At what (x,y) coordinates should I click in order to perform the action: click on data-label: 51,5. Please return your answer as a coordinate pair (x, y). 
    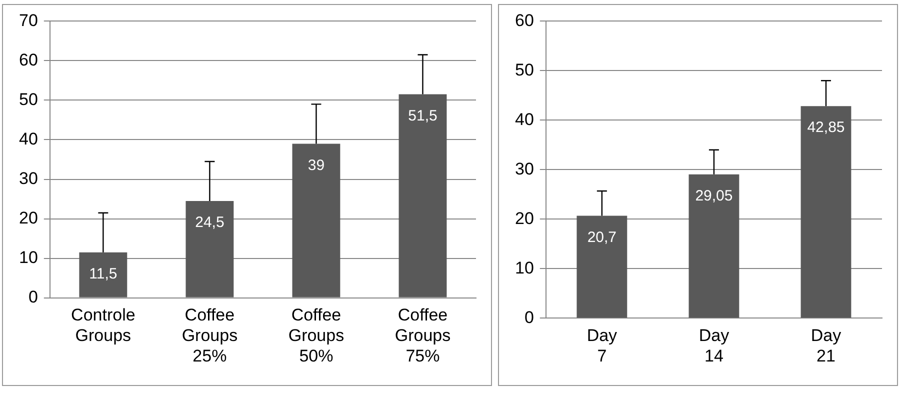
    Looking at the image, I should click on (423, 115).